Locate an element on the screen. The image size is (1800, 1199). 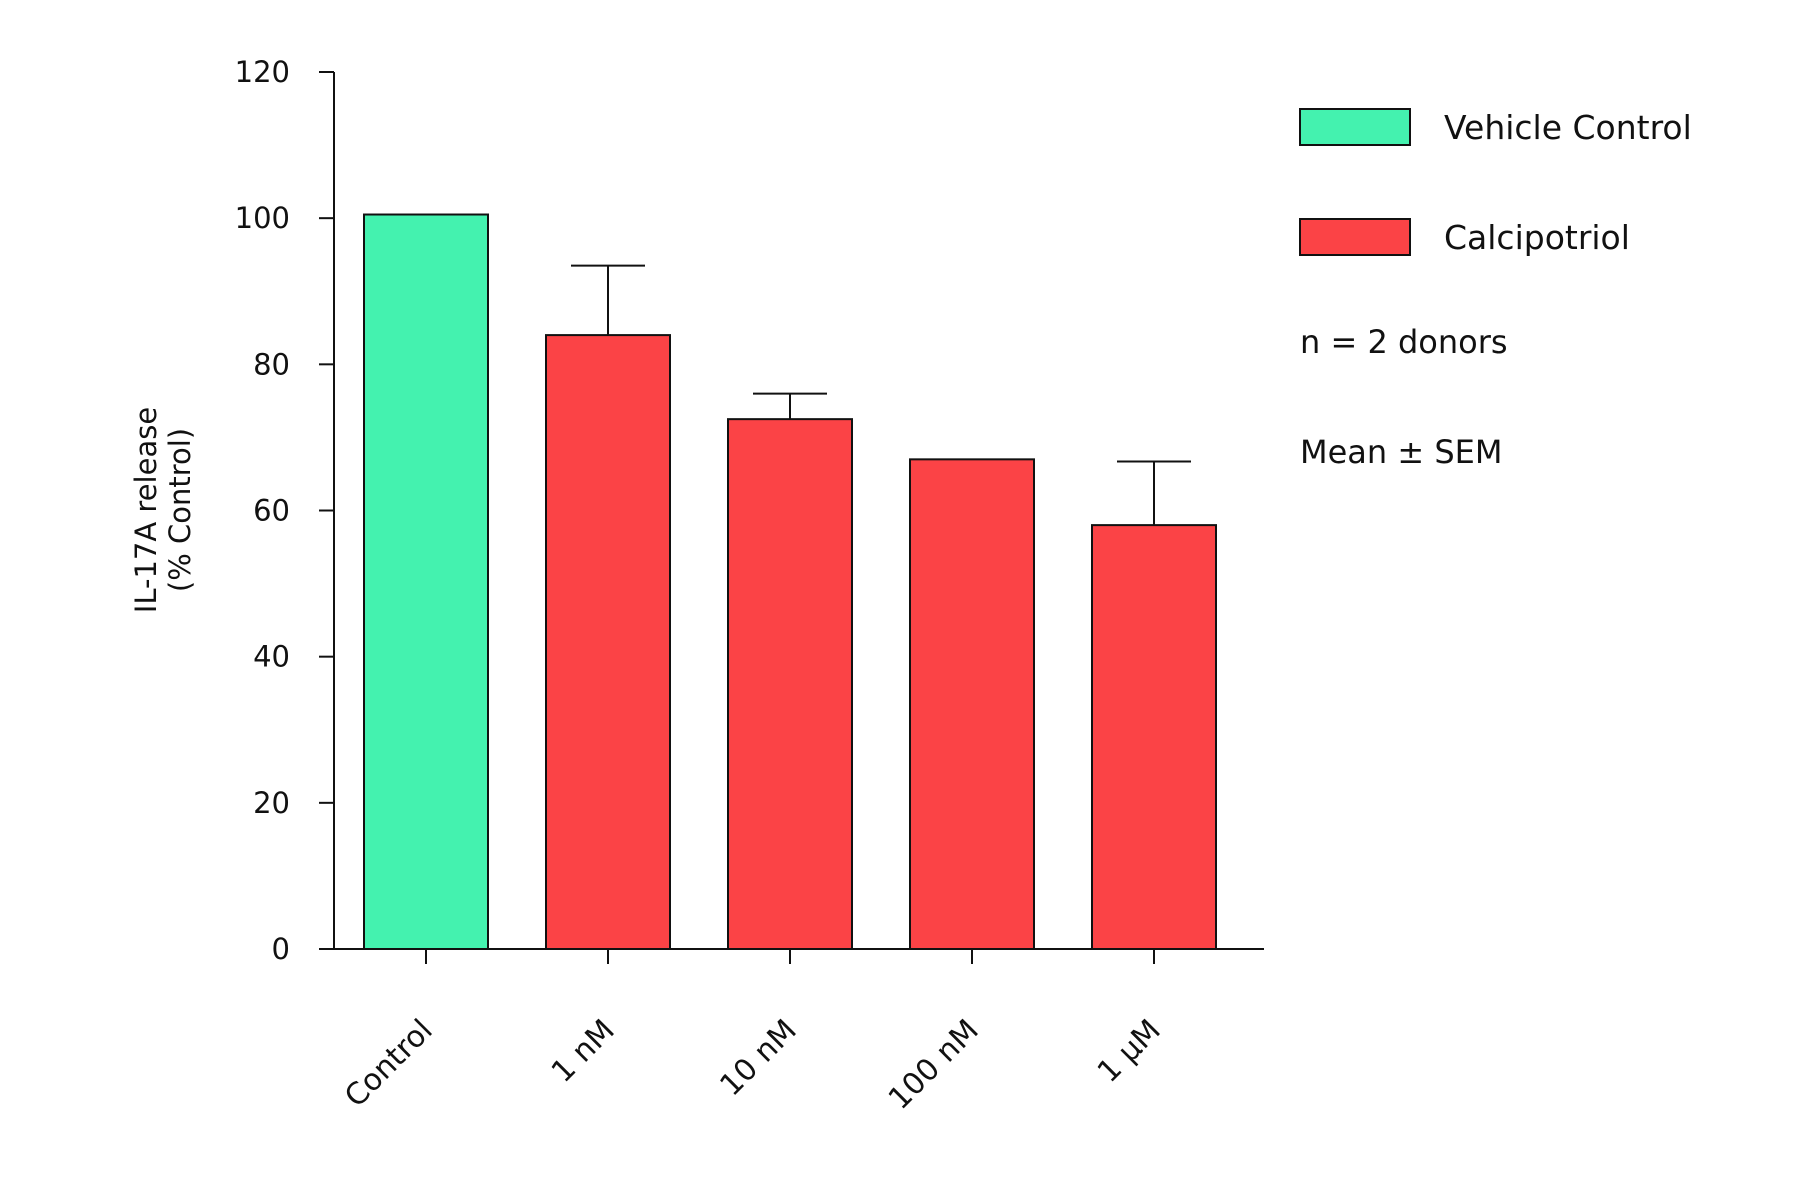
y-tick-label: 0 is located at coordinates (281, 949).